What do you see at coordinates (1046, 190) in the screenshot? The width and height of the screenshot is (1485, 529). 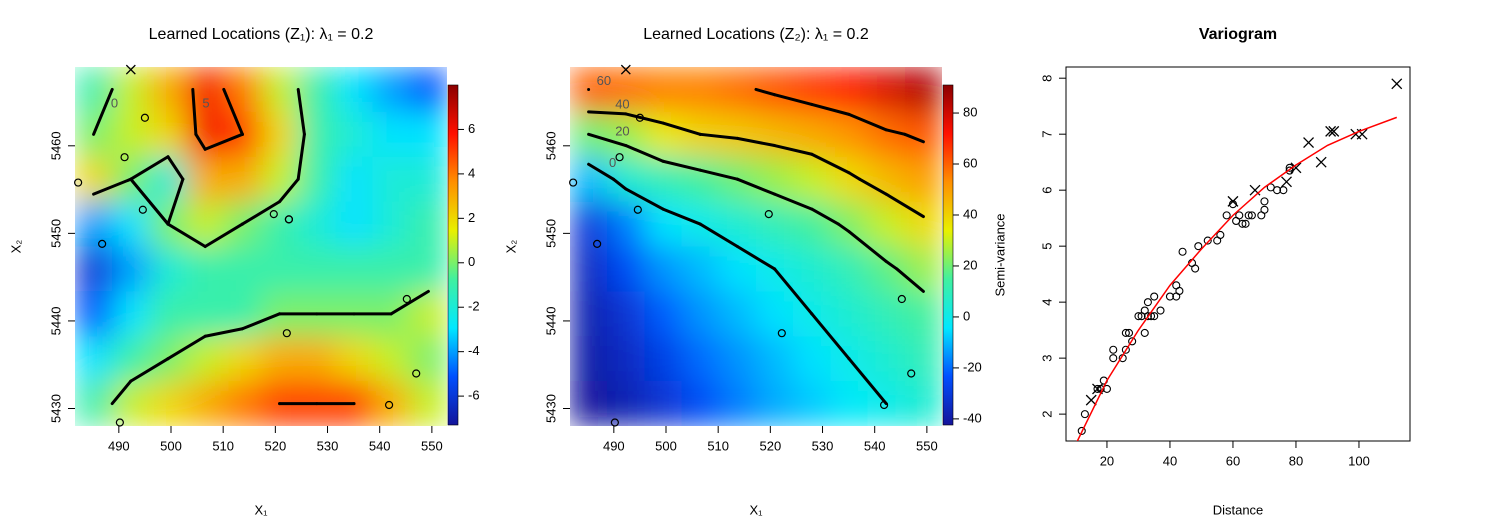 I see `y-tick-label: 6` at bounding box center [1046, 190].